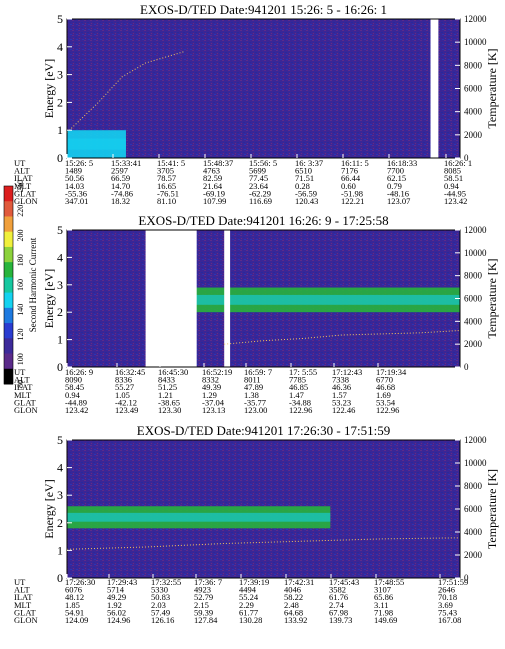  Describe the element at coordinates (383, 597) in the screenshot. I see `orbit-value: 65.86` at that location.